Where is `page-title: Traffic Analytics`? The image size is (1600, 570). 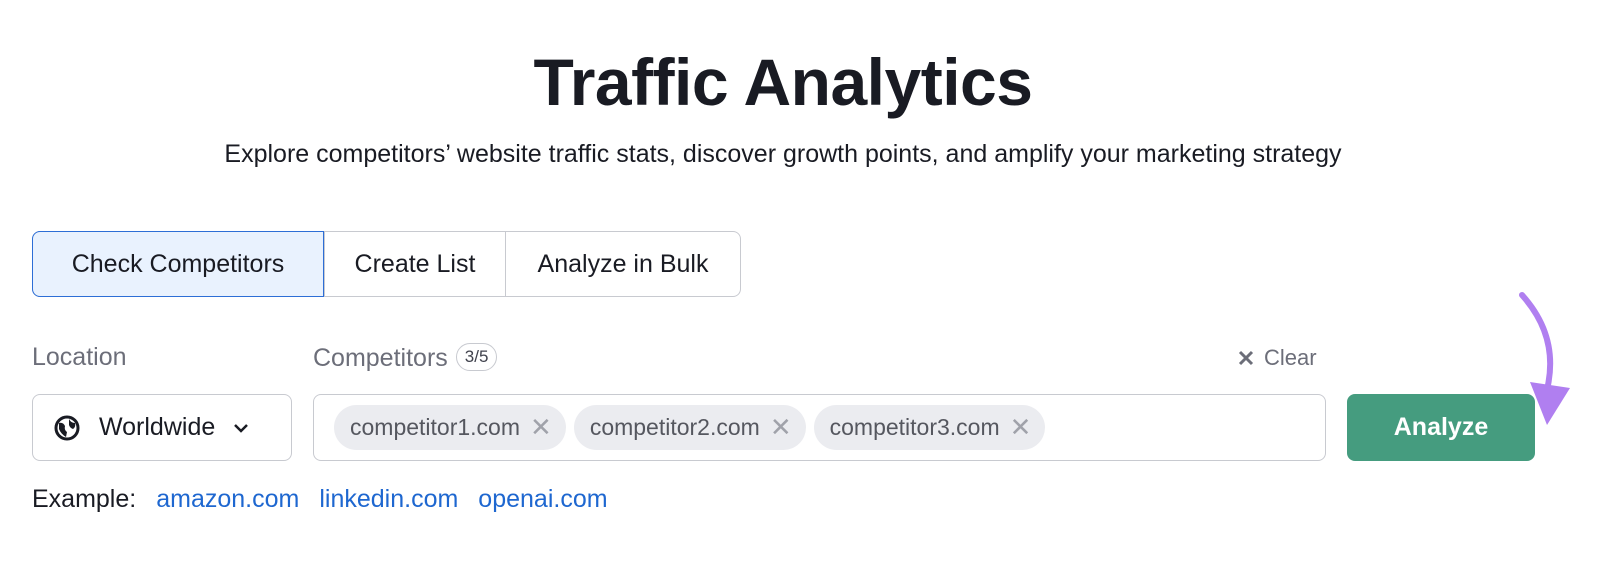 page-title: Traffic Analytics is located at coordinates (783, 82).